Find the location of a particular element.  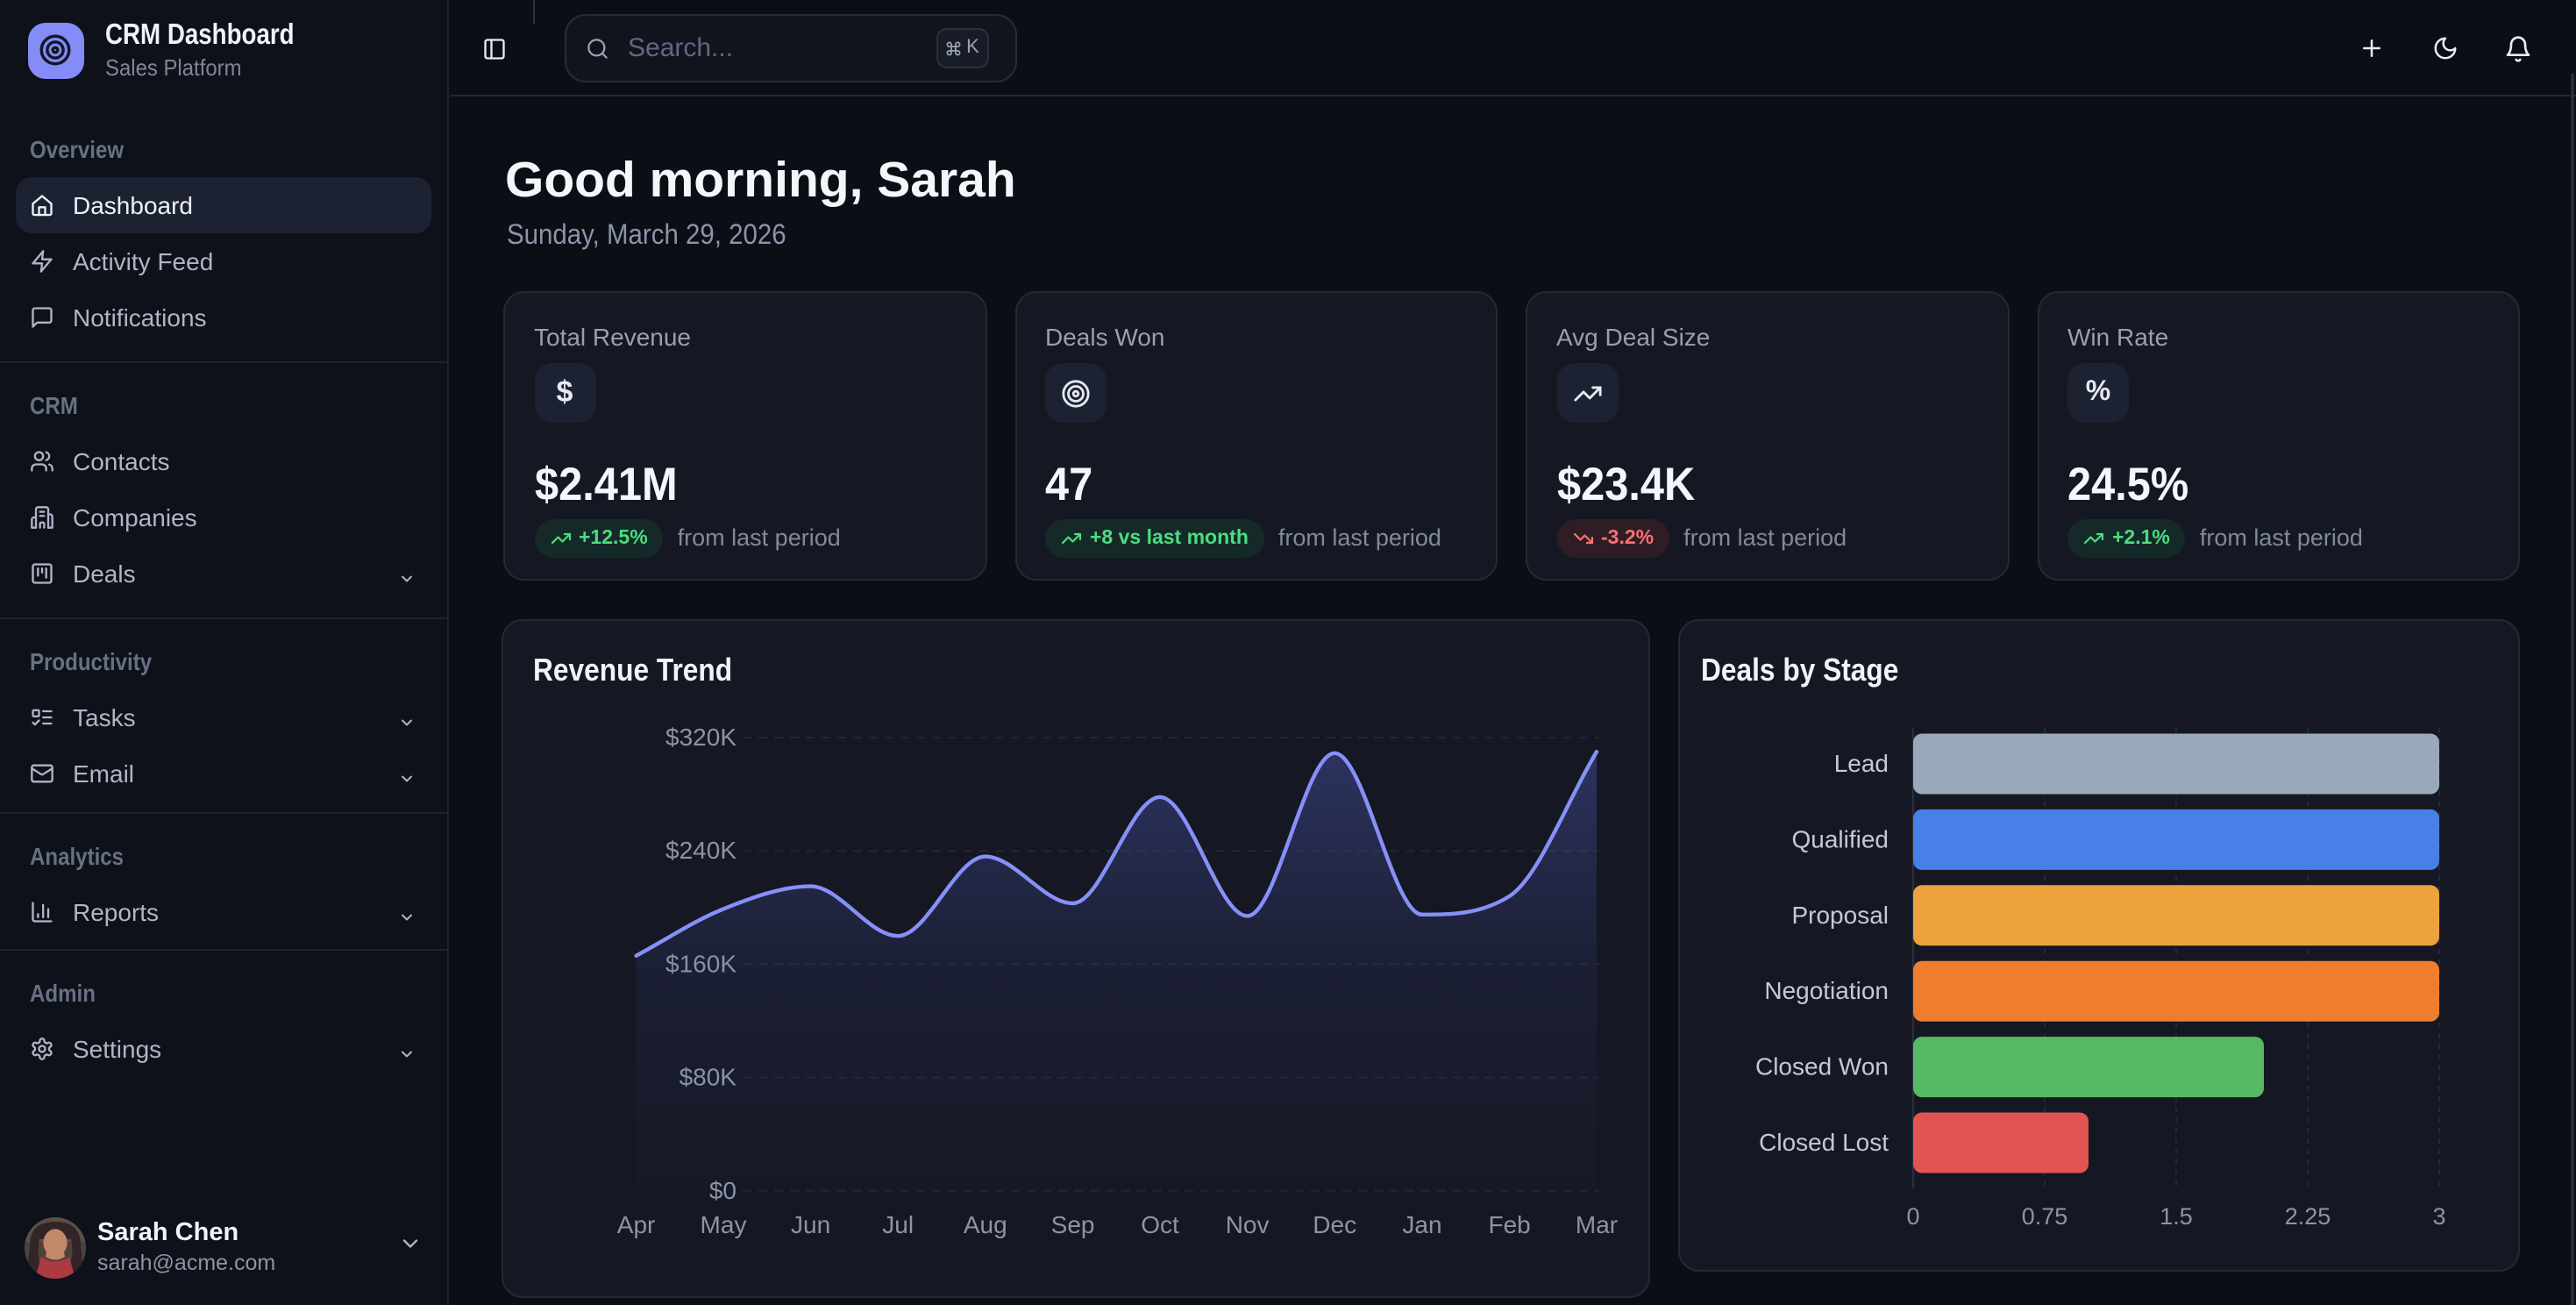

svg-text: May is located at coordinates (724, 1224).